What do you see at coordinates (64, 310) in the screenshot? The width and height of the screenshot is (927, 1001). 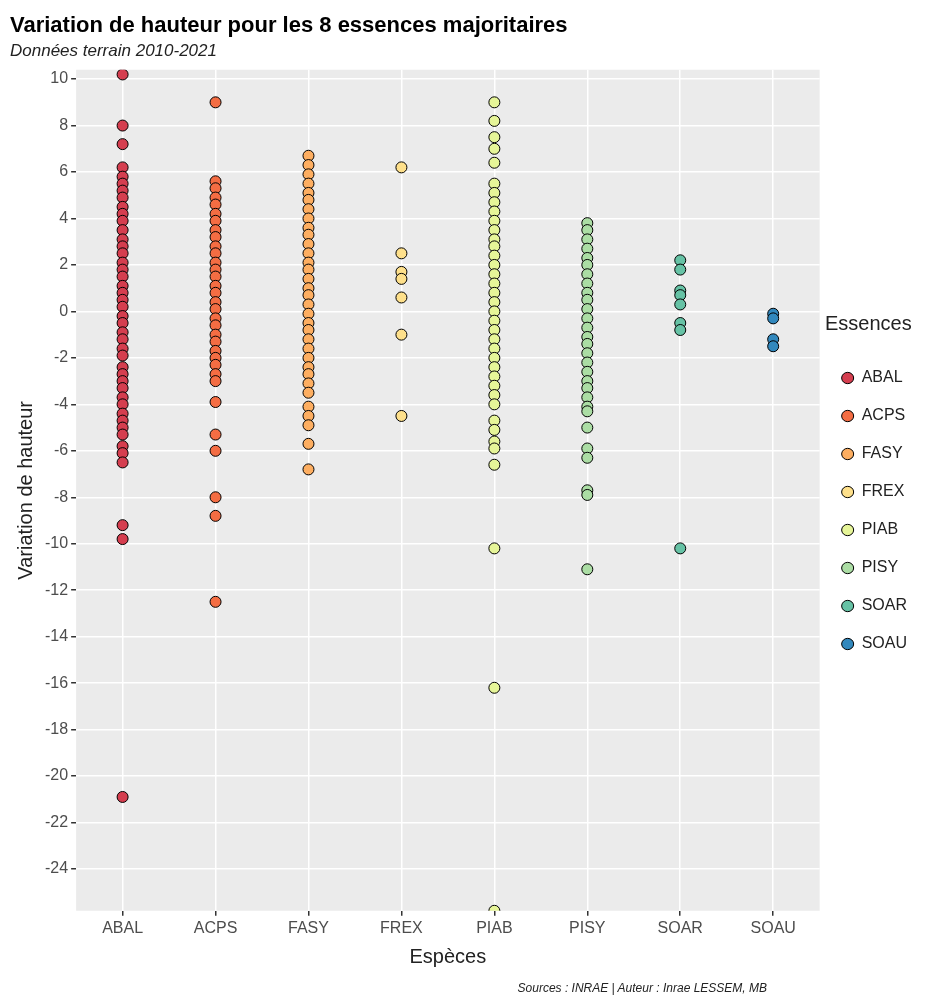 I see `y-tick-label: 0` at bounding box center [64, 310].